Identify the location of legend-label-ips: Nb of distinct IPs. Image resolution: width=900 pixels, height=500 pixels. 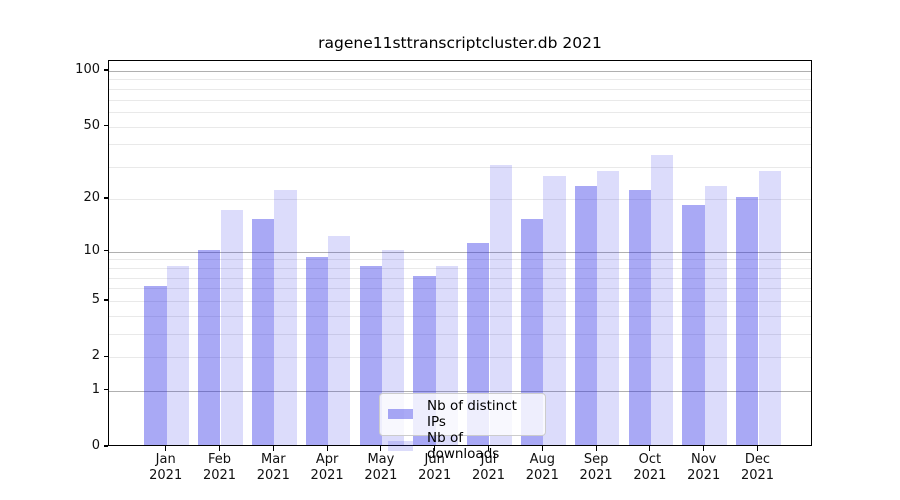
(472, 414).